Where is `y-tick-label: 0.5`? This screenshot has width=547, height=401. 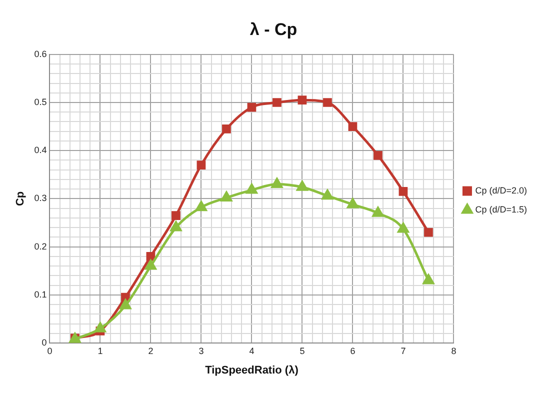
y-tick-label: 0.5 is located at coordinates (40, 101).